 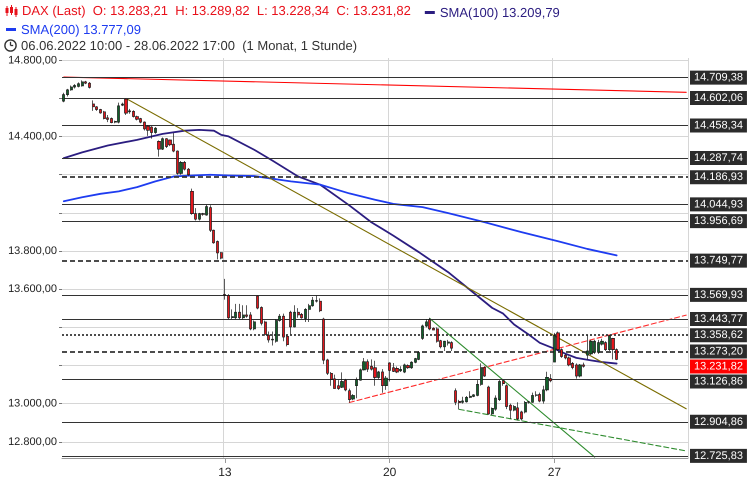 What do you see at coordinates (389, 472) in the screenshot?
I see `x-tick-label: 20` at bounding box center [389, 472].